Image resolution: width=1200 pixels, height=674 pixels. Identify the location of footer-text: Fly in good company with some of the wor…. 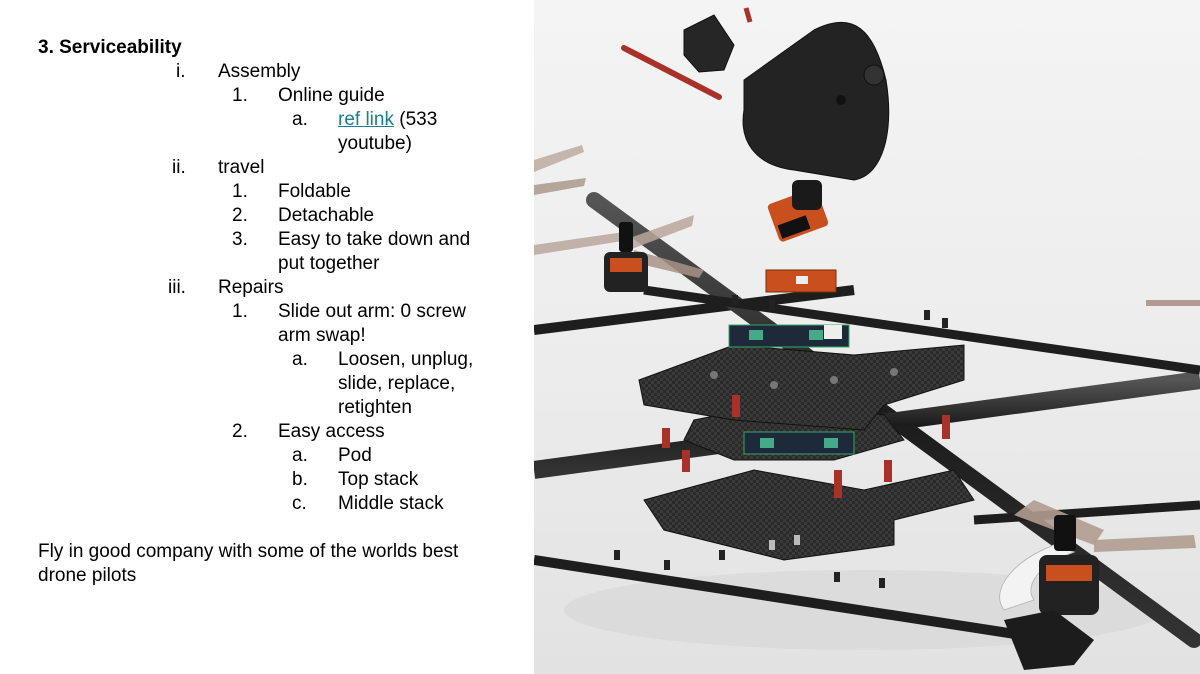
(248, 551).